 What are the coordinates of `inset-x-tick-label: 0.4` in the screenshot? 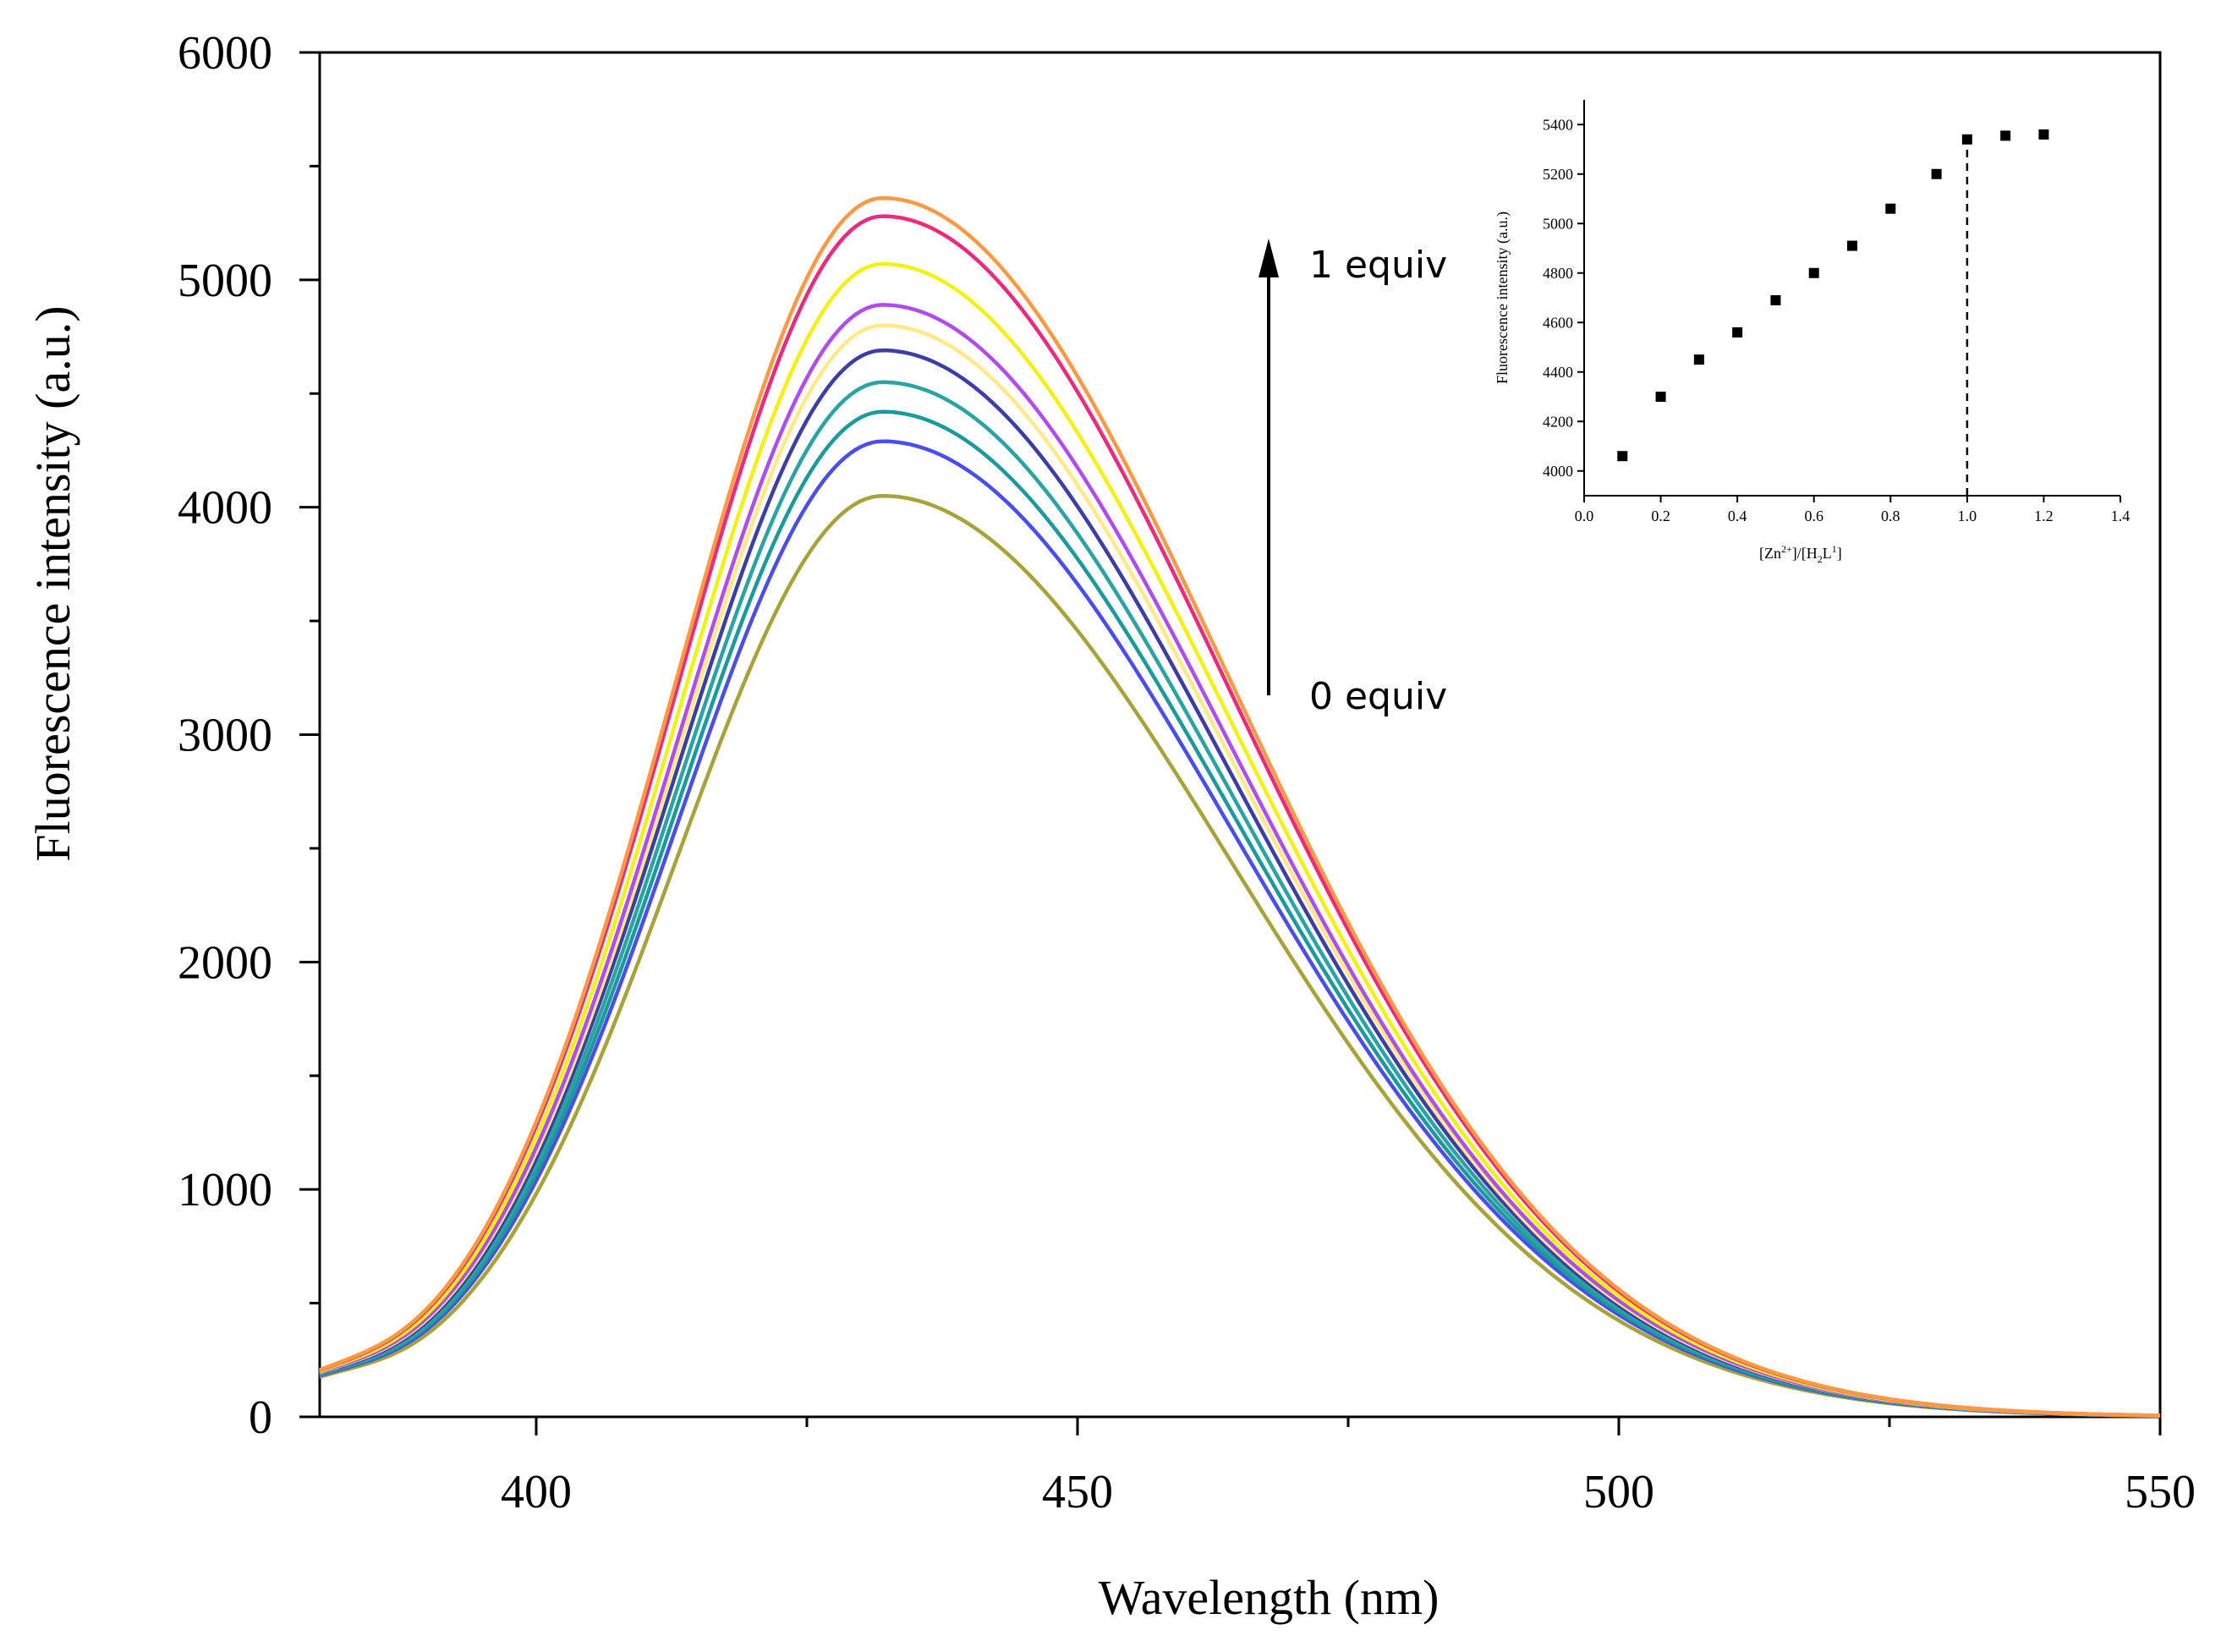 It's located at (1737, 516).